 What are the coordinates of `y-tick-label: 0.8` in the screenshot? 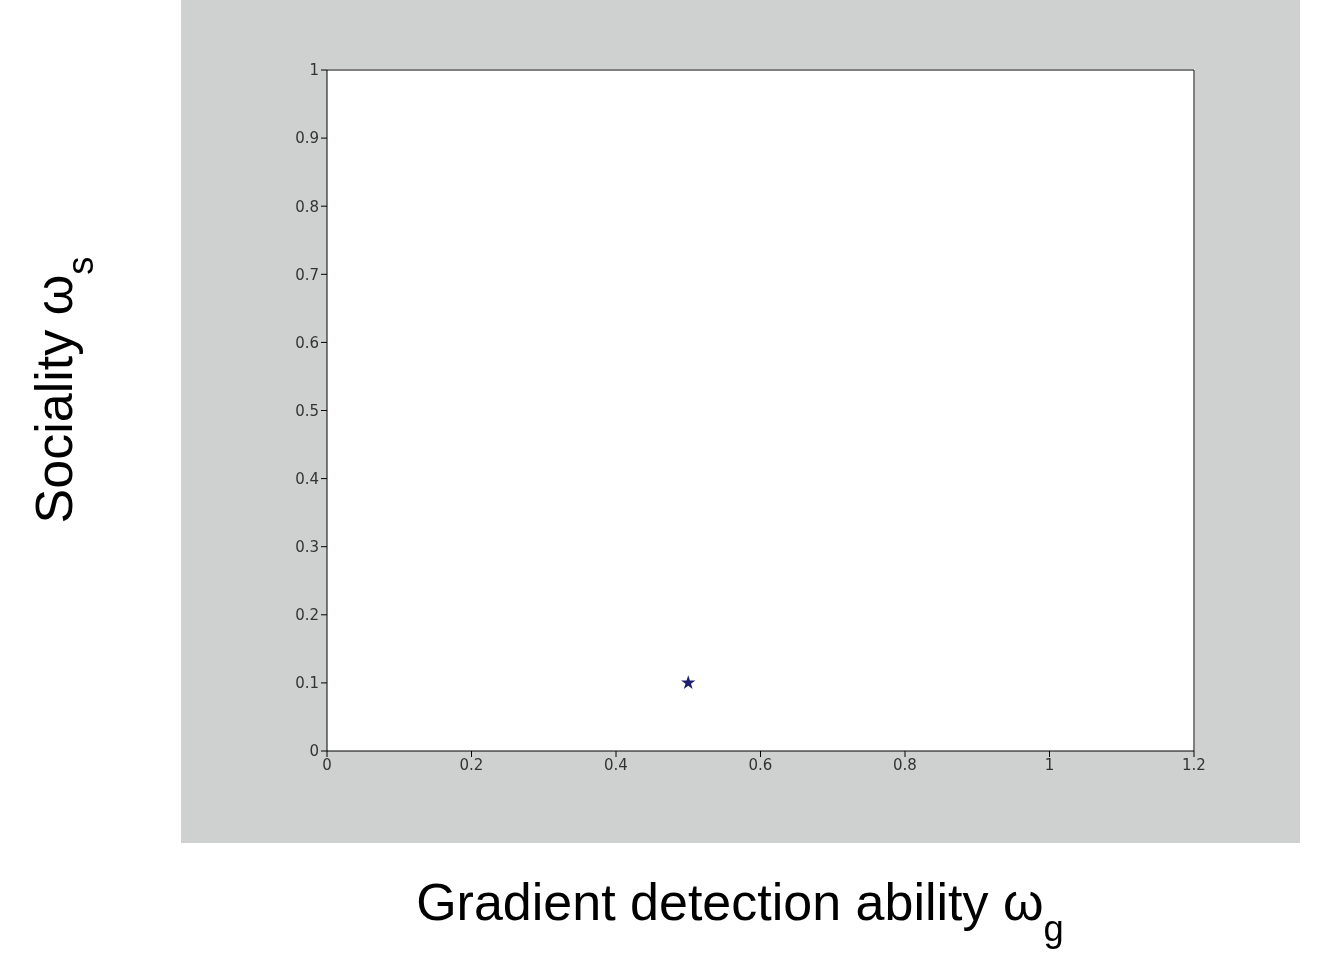 It's located at (307, 206).